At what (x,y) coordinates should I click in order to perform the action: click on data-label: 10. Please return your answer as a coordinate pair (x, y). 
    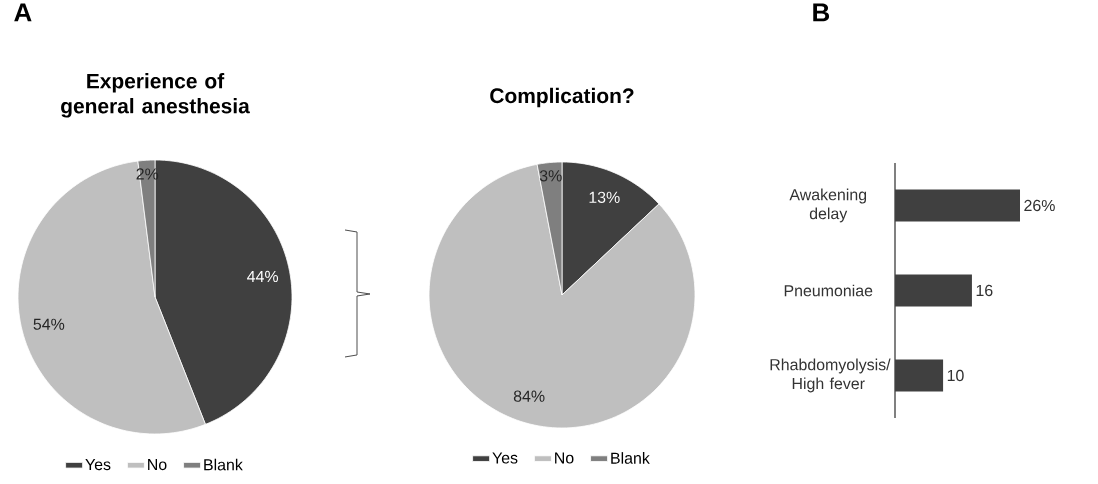
    Looking at the image, I should click on (955, 375).